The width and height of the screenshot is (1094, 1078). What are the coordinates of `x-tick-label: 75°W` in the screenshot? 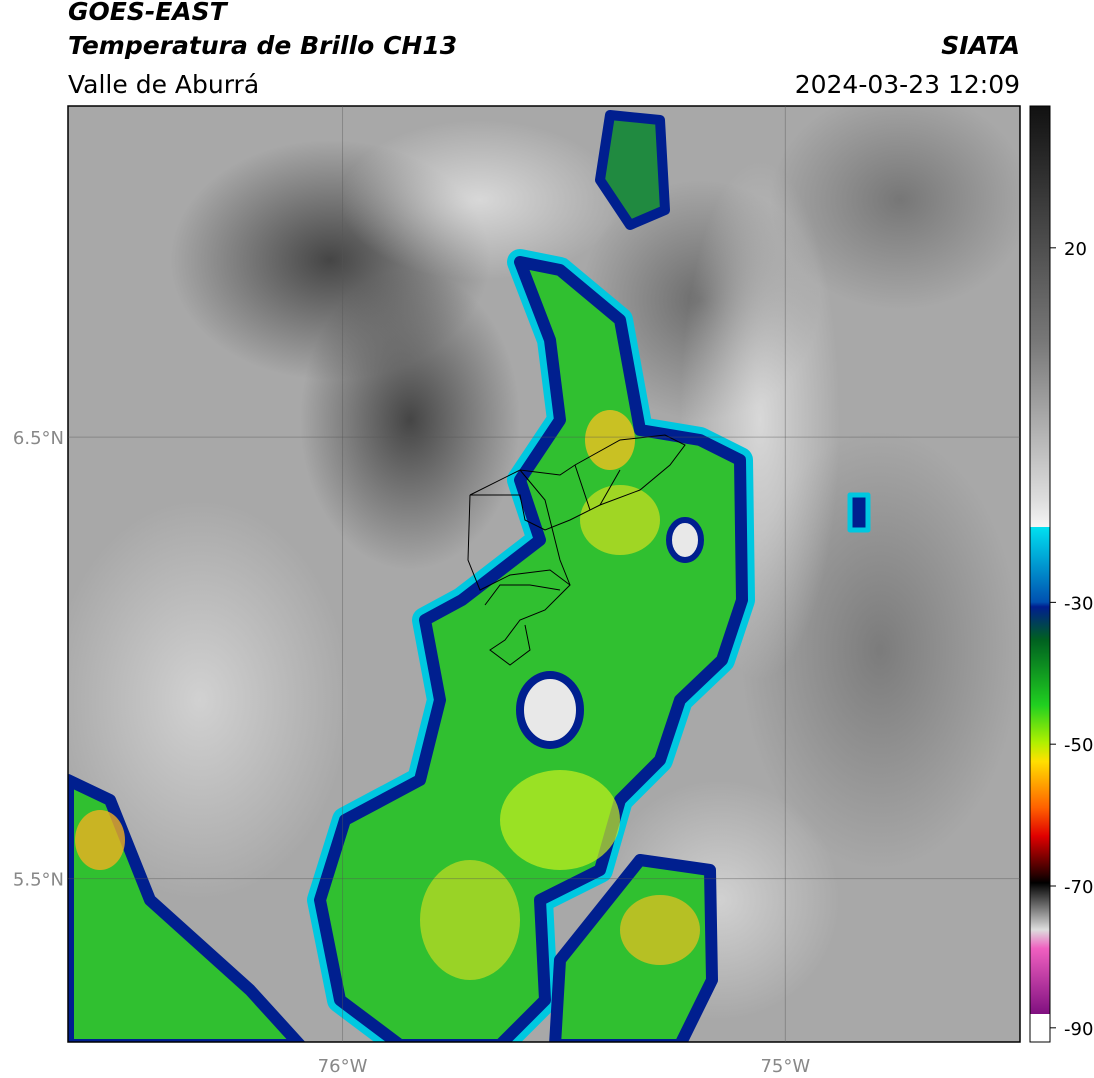 It's located at (785, 1066).